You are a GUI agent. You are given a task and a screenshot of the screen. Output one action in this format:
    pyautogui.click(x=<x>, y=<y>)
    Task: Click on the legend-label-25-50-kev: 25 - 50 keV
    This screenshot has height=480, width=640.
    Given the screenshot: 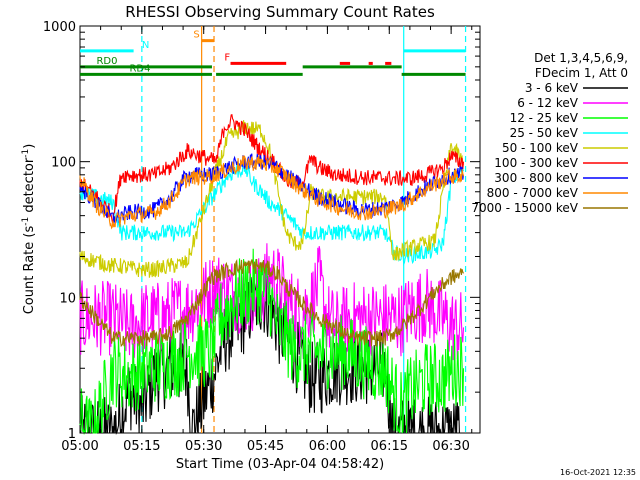 What is the action you would take?
    pyautogui.click(x=544, y=133)
    